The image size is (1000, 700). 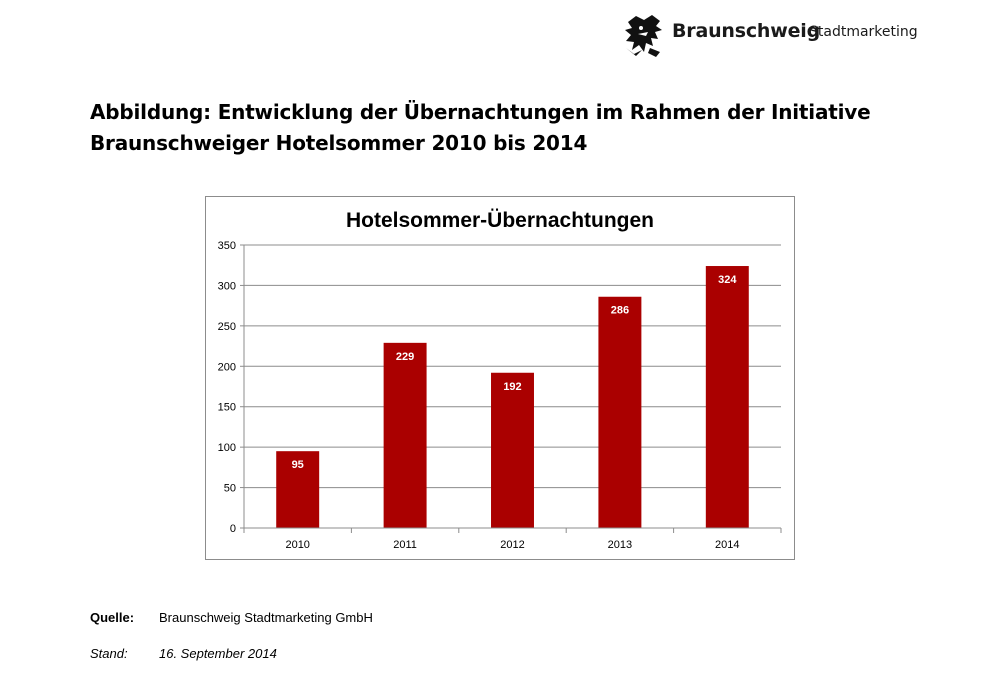 I want to click on y-tick-label: 200, so click(x=227, y=367).